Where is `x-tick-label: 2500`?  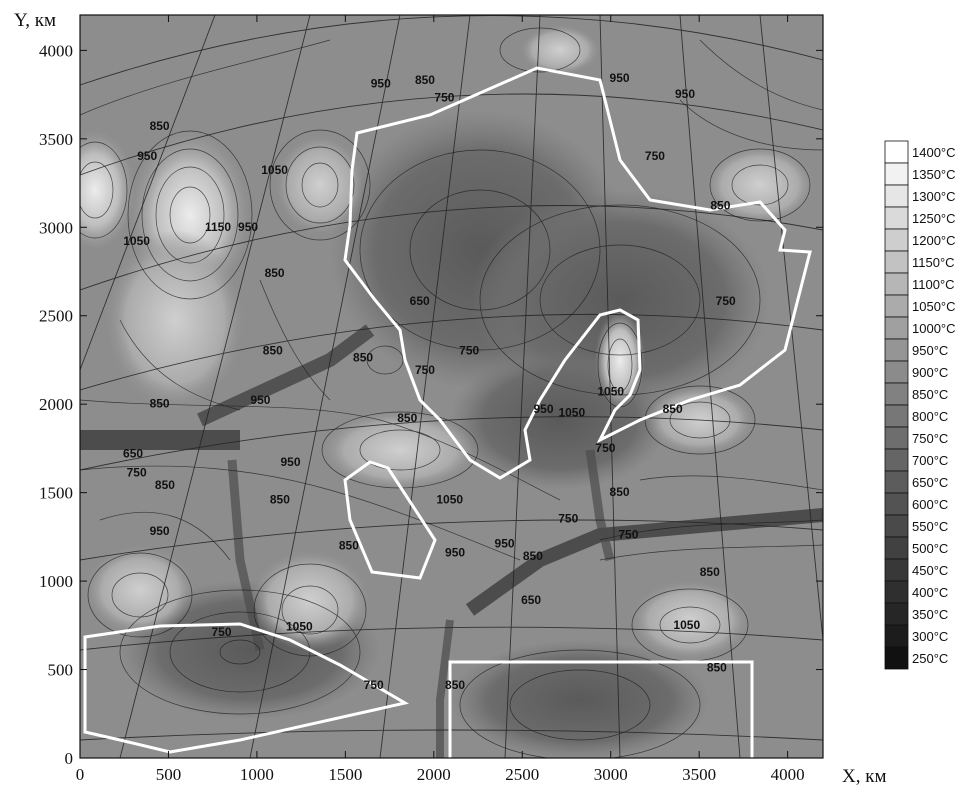
x-tick-label: 2500 is located at coordinates (522, 774).